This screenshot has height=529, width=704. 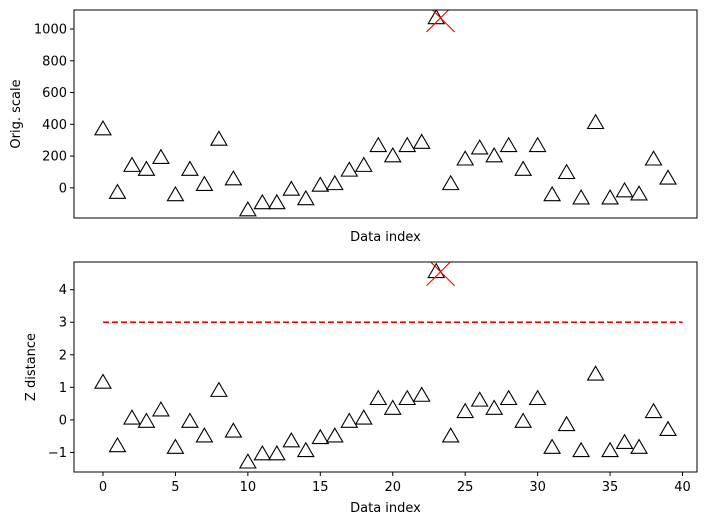 I want to click on y-tick-label: 1000, so click(x=50, y=30).